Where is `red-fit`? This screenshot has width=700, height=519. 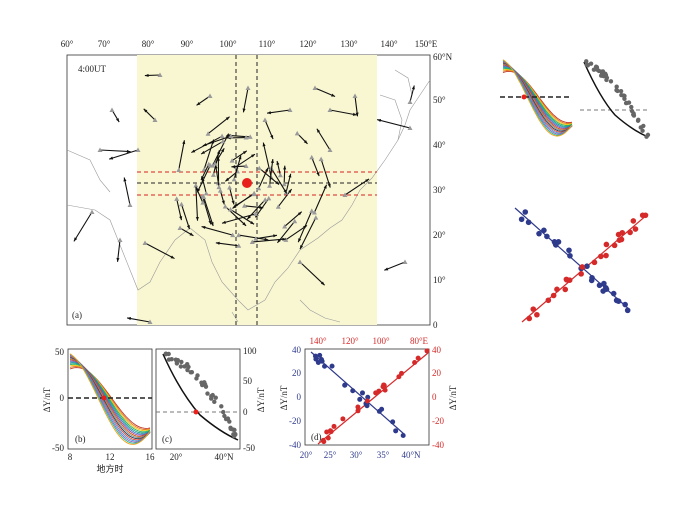
red-fit is located at coordinates (373, 398).